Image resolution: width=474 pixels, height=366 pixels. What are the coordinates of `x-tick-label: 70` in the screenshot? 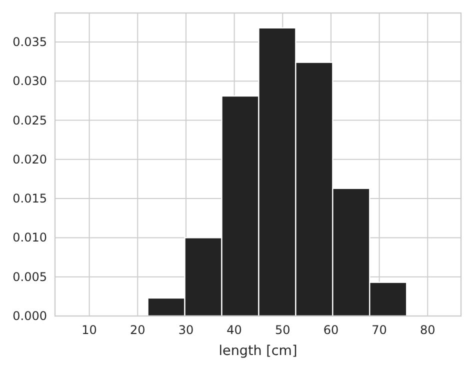 It's located at (379, 330).